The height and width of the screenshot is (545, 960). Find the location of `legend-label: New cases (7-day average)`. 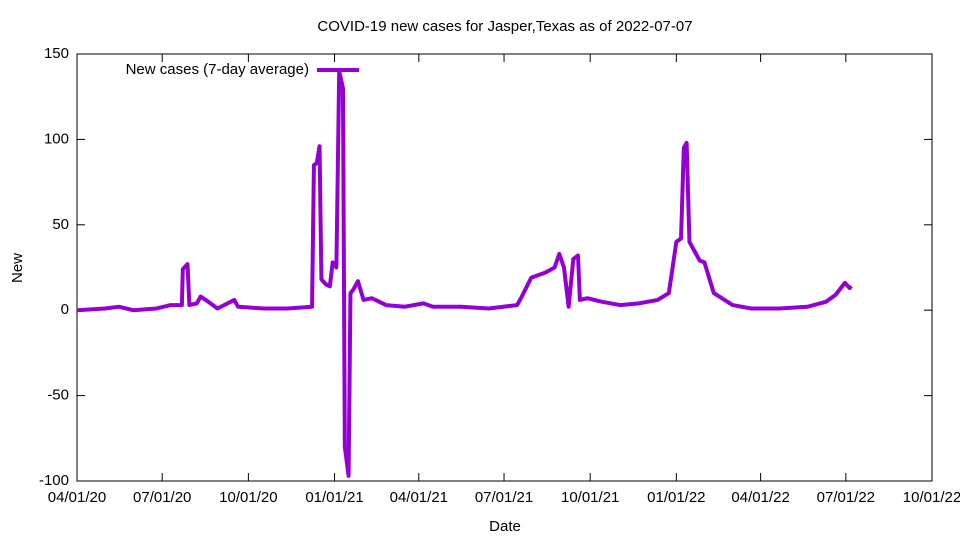

legend-label: New cases (7-day average) is located at coordinates (217, 69).